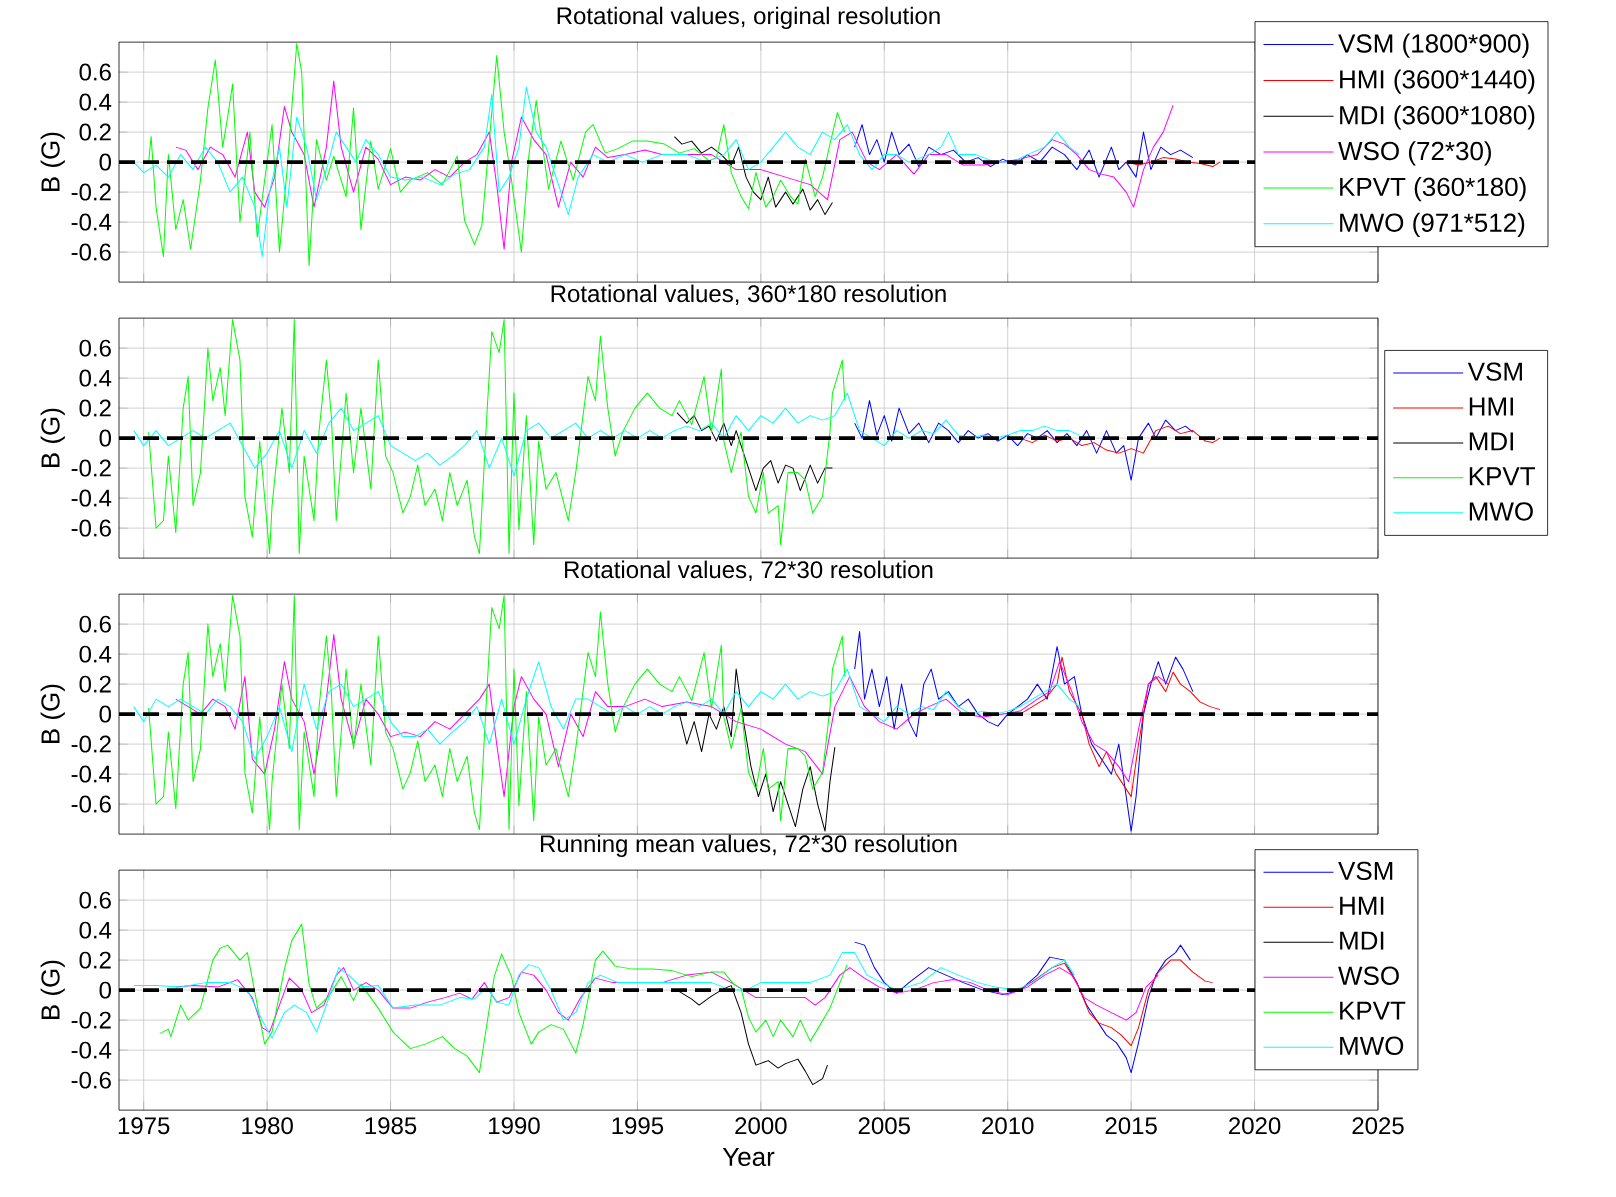  I want to click on x-tick-label: 1990, so click(514, 1126).